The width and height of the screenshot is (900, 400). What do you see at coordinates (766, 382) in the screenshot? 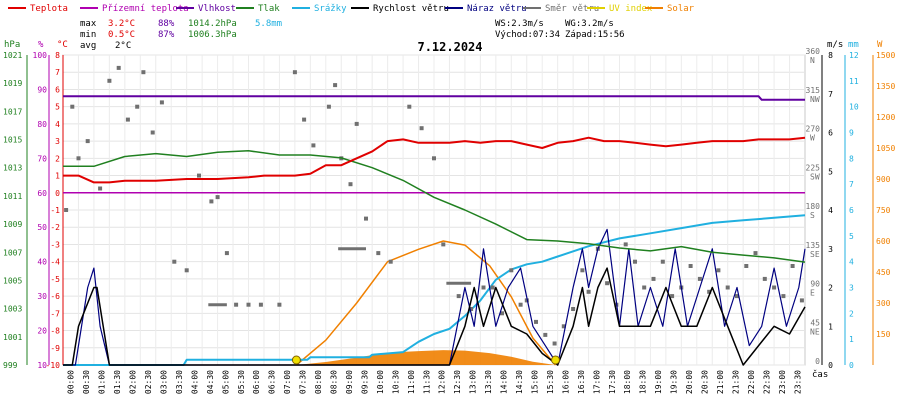
I see `x-tick-label: 22:30` at bounding box center [766, 382].